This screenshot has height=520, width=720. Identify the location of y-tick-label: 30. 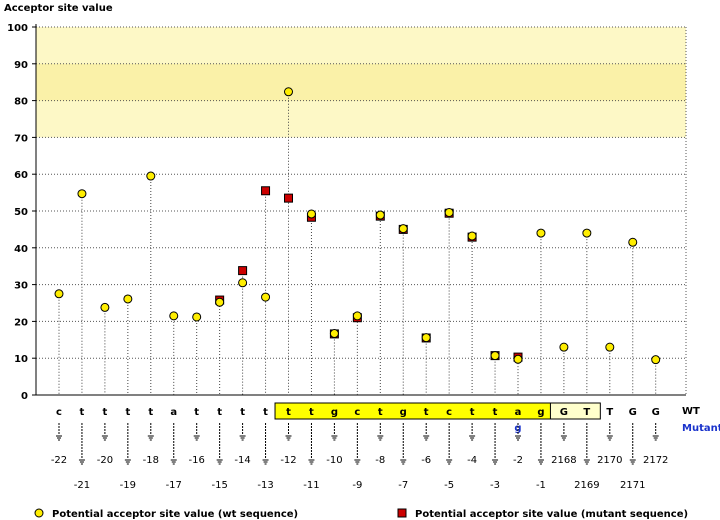
(21, 286).